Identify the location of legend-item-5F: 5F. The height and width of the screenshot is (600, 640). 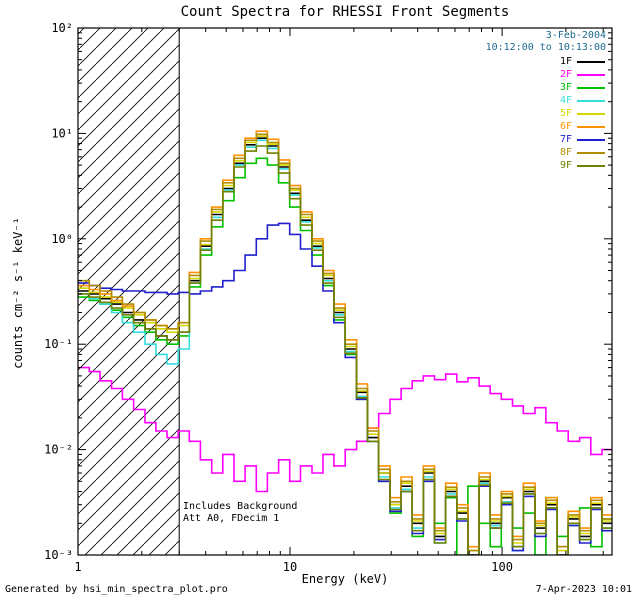
(580, 113).